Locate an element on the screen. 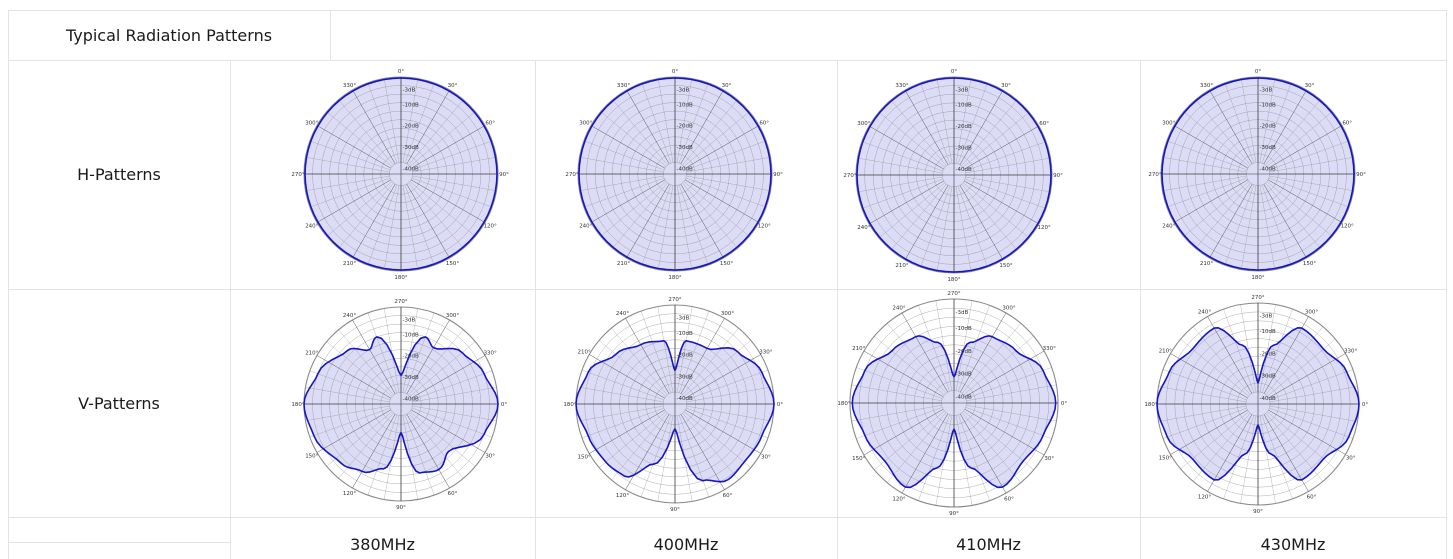  angle-label: 210° is located at coordinates (1206, 264).